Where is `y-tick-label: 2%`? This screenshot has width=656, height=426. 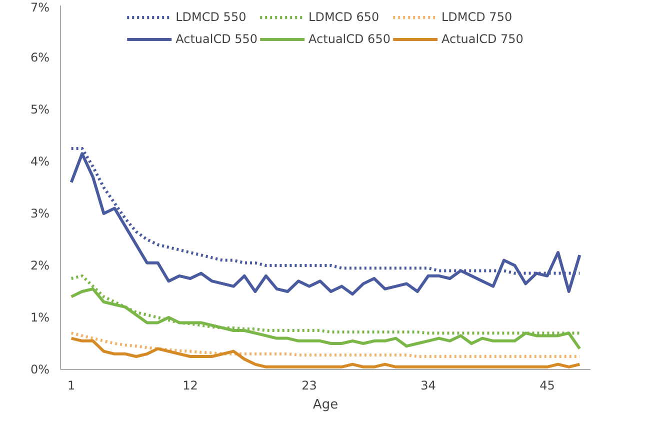
y-tick-label: 2% is located at coordinates (40, 265).